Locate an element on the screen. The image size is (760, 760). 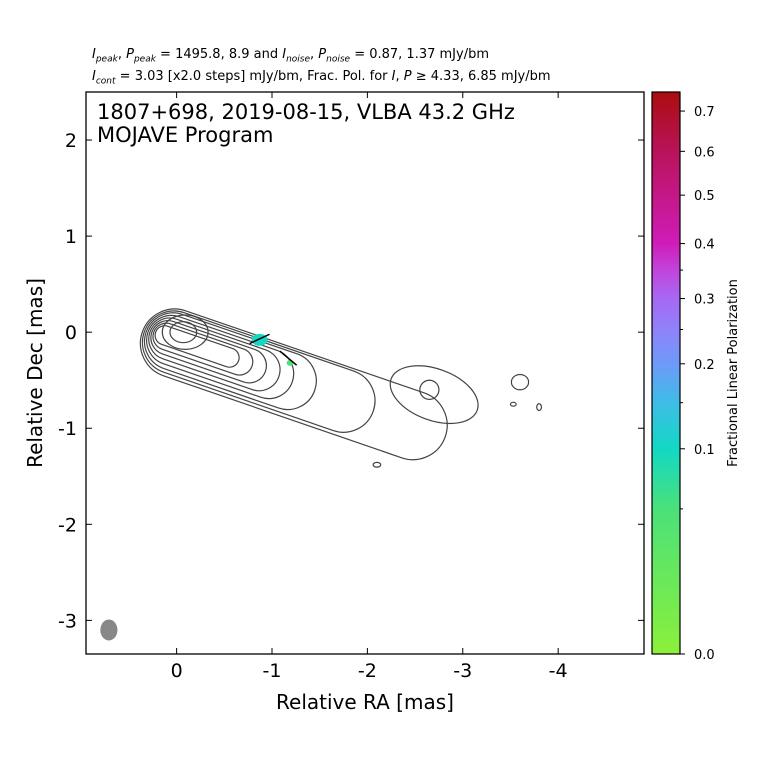
colorbar is located at coordinates (666, 373).